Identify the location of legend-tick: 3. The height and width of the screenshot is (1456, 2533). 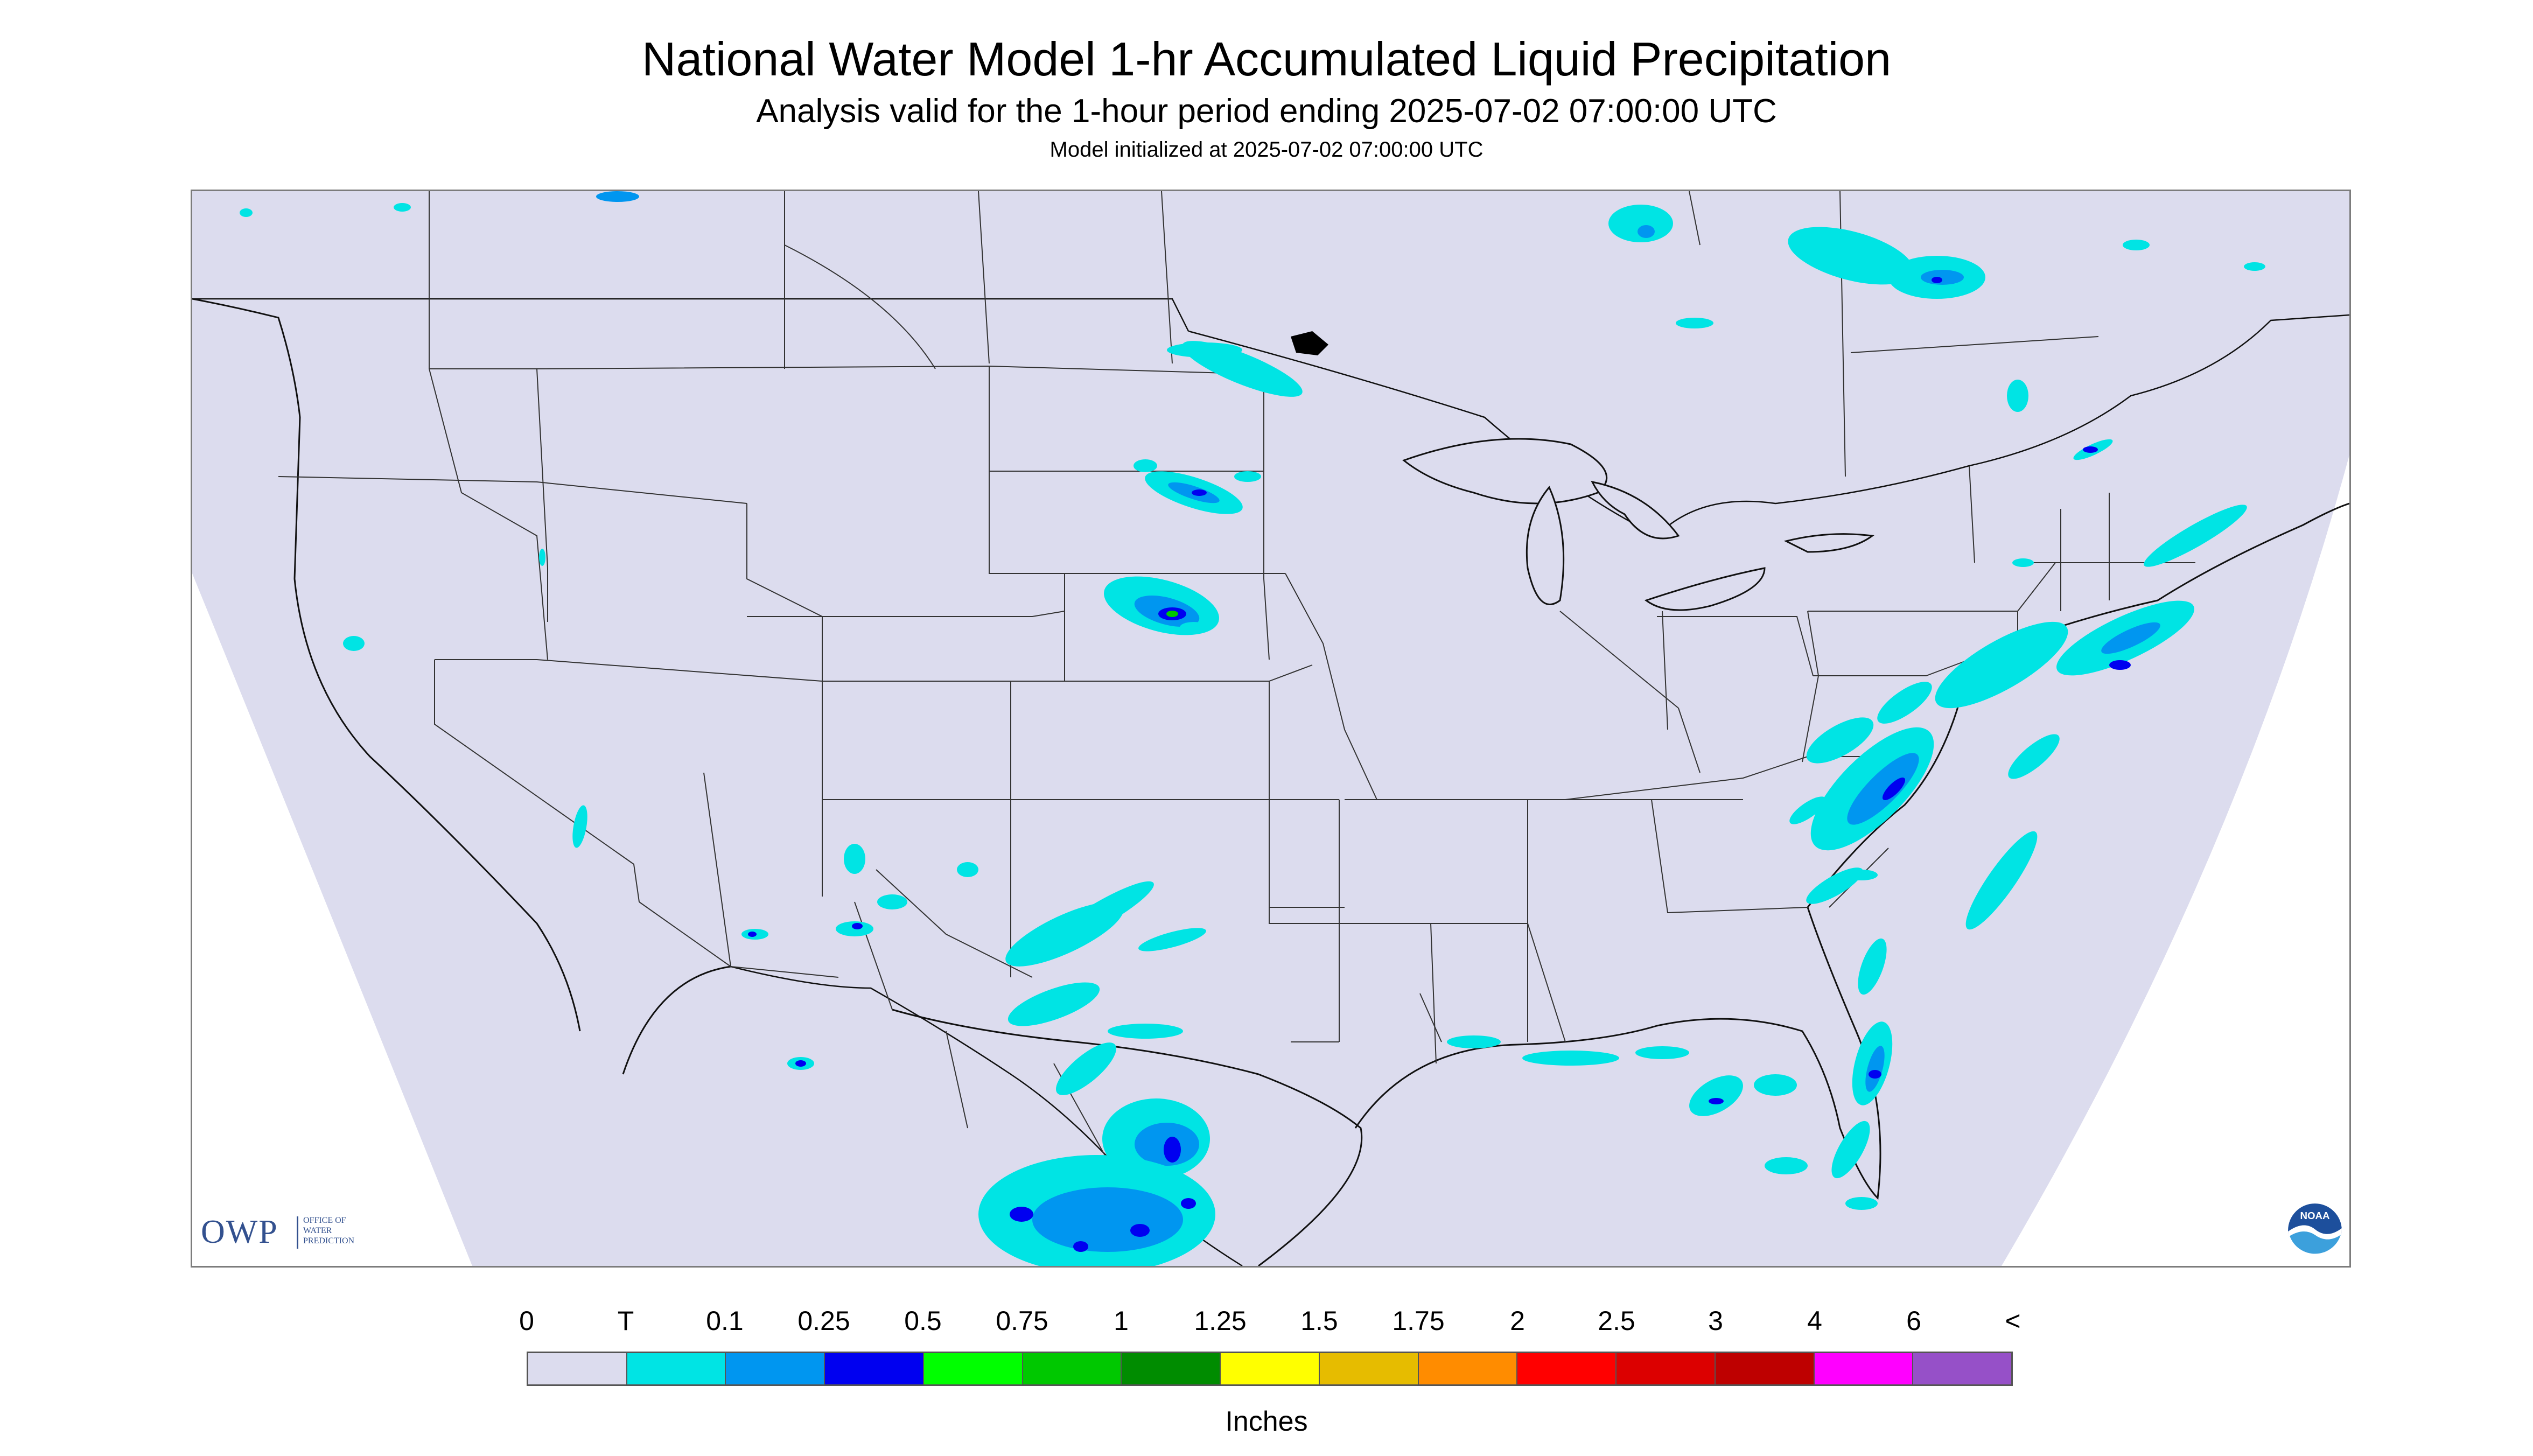
(1715, 1321).